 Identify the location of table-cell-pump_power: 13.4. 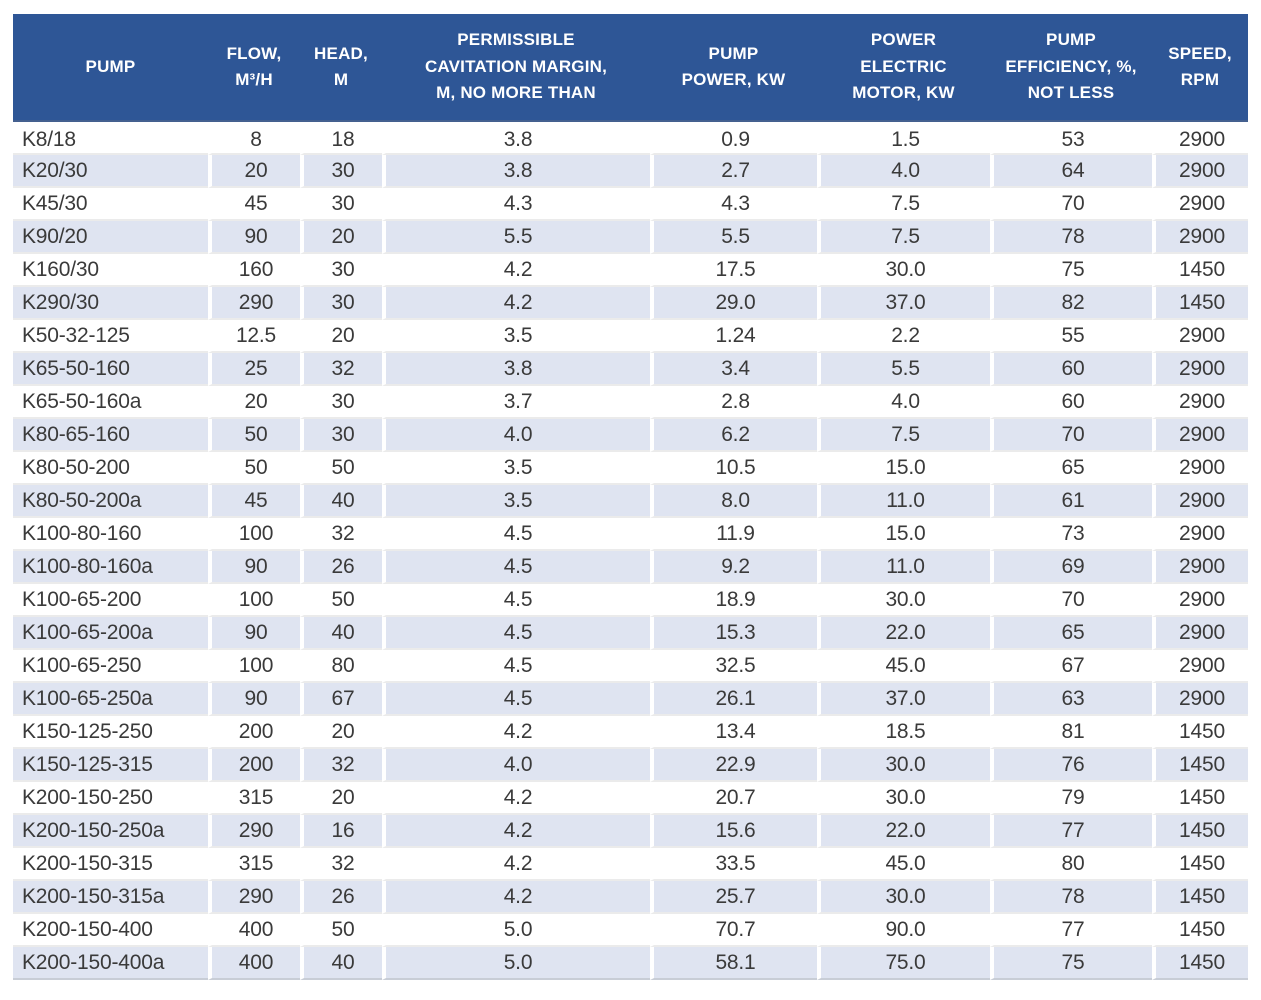
(733, 732).